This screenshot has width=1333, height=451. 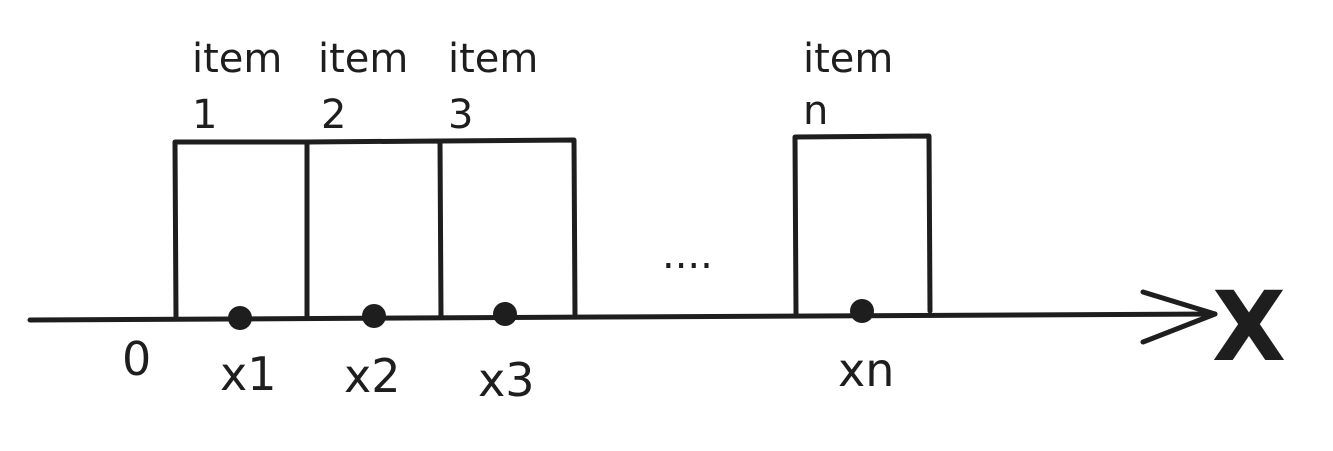 I want to click on item-label-index-n: n, so click(x=815, y=111).